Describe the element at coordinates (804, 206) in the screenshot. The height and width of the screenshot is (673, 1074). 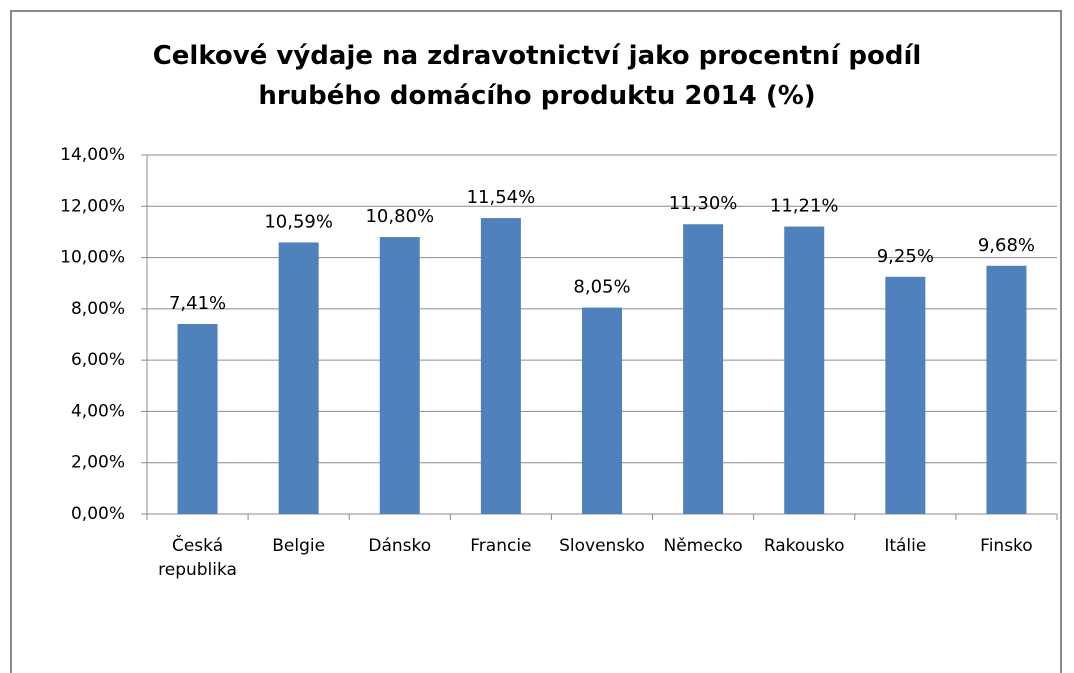
I see `value-label: 11,21%` at that location.